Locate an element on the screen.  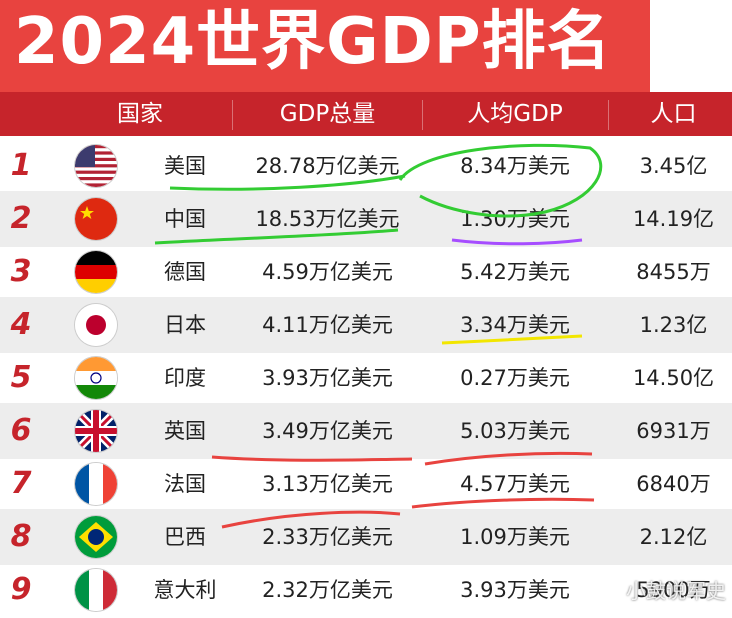
country-name: 印度 is located at coordinates (185, 378).